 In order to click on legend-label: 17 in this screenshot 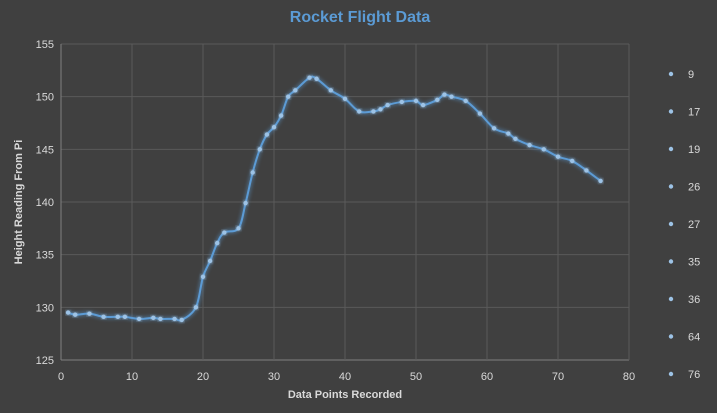, I will do `click(694, 113)`.